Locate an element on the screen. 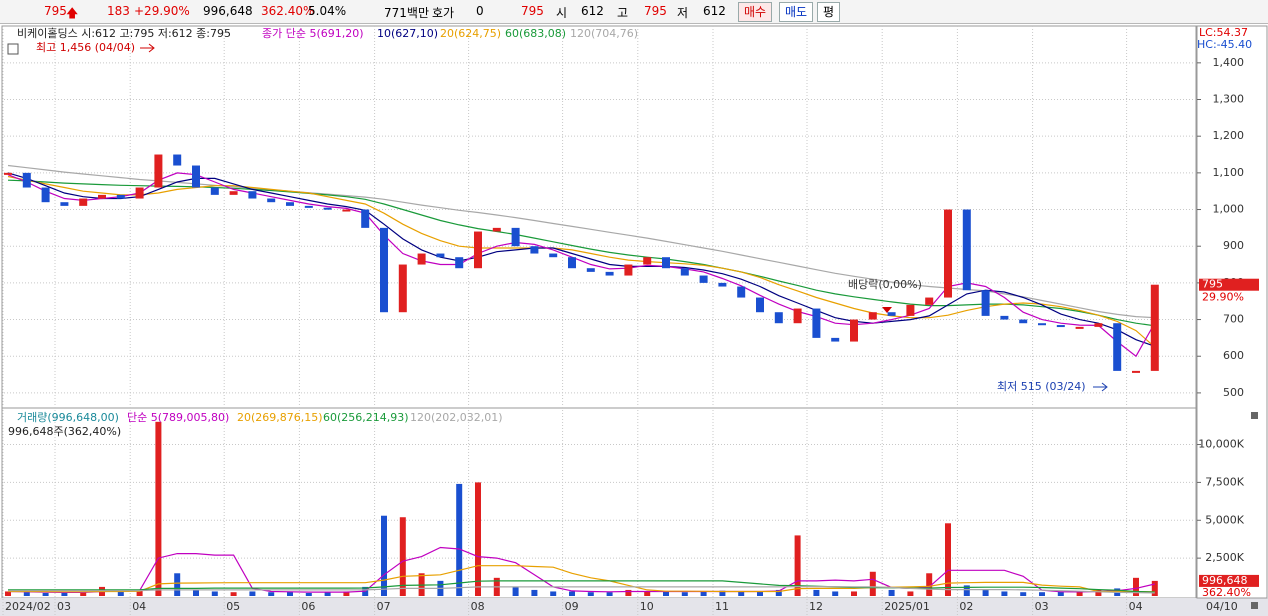 This screenshot has height=616, width=1268. price: 795 is located at coordinates (55, 11).